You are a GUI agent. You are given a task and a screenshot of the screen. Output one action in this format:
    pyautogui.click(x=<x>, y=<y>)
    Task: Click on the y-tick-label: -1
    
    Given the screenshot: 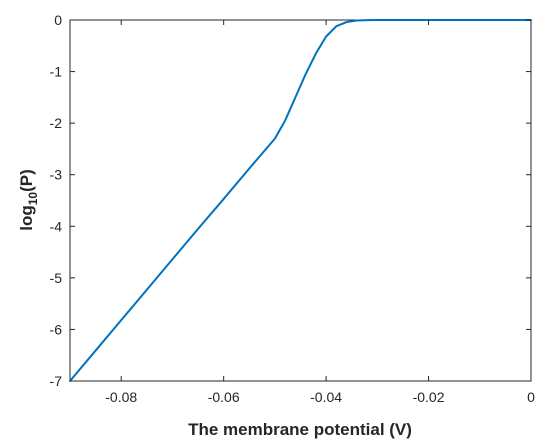 What is the action you would take?
    pyautogui.click(x=56, y=72)
    